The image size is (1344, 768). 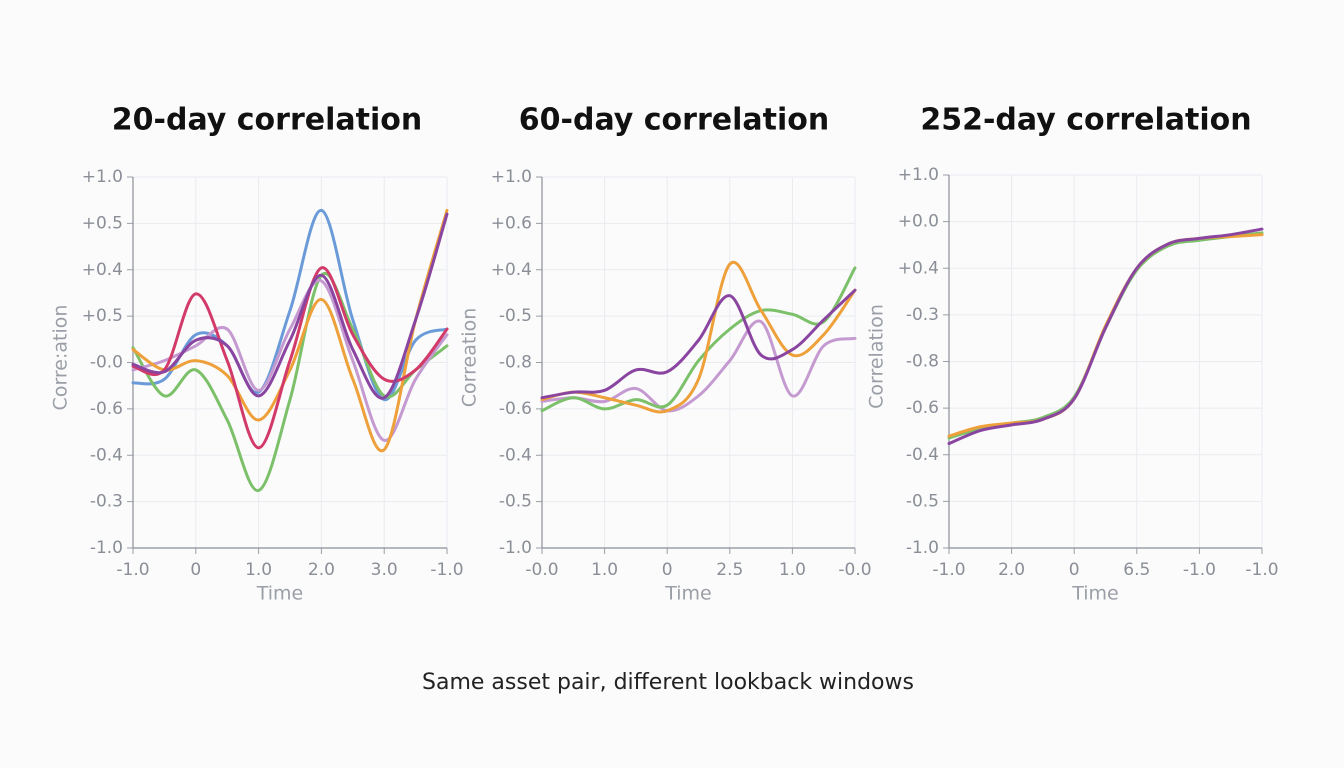 What do you see at coordinates (511, 223) in the screenshot?
I see `y-tick-label: +0.6` at bounding box center [511, 223].